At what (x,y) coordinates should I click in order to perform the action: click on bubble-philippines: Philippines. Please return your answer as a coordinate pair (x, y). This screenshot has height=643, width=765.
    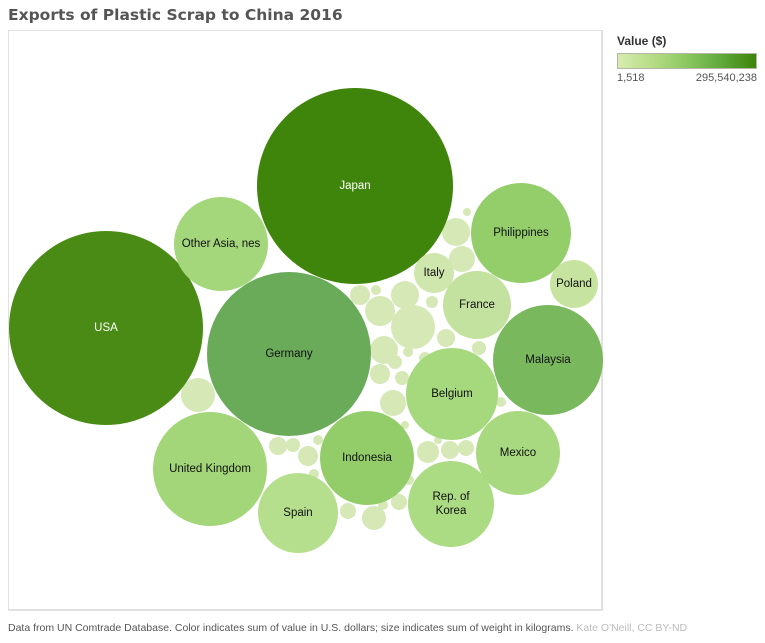
    Looking at the image, I should click on (521, 233).